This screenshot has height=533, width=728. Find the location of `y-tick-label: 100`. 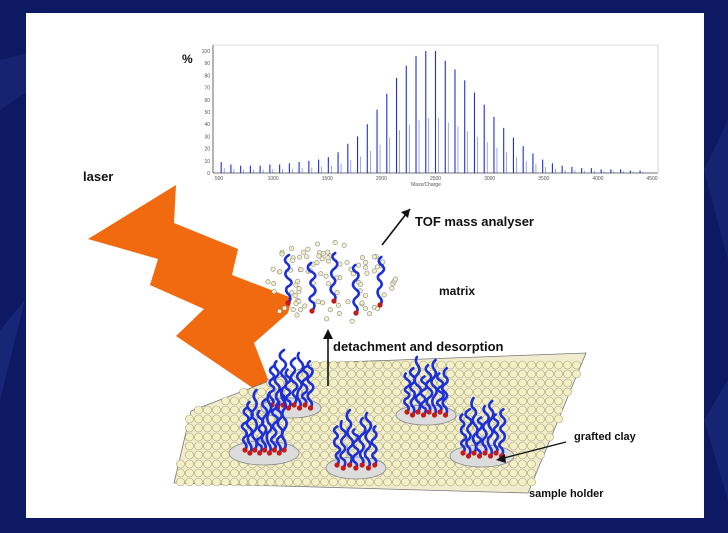

y-tick-label: 100 is located at coordinates (206, 52).